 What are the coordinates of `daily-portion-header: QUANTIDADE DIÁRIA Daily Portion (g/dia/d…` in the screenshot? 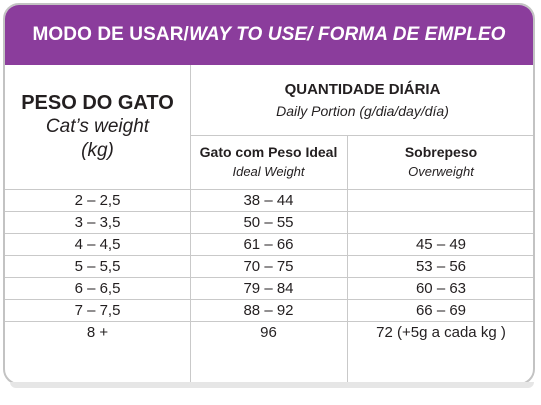 It's located at (361, 100).